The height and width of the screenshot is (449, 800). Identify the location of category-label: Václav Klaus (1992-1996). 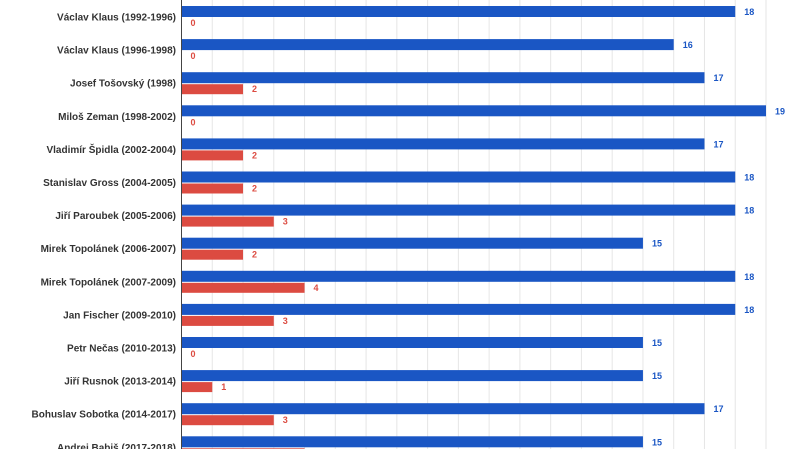
(116, 18).